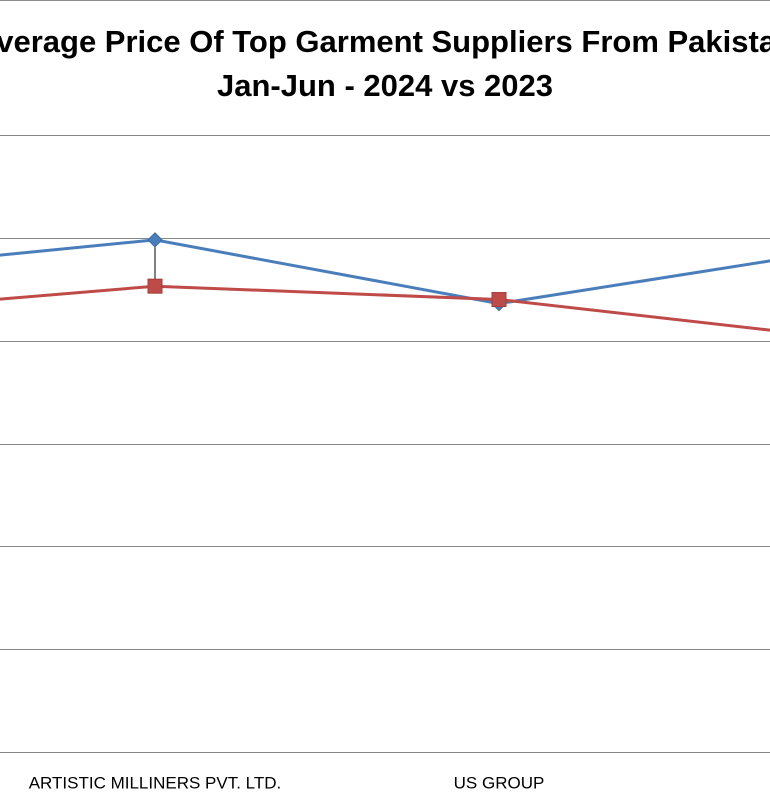 This screenshot has width=770, height=805. I want to click on data-point-diamond, so click(155, 240).